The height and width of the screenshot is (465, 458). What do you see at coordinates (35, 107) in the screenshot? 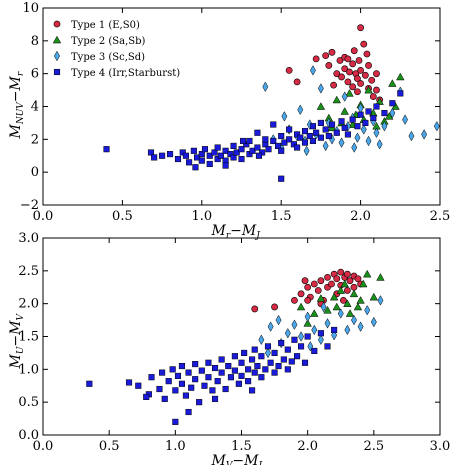
I see `y-tick-label: 4` at bounding box center [35, 107].